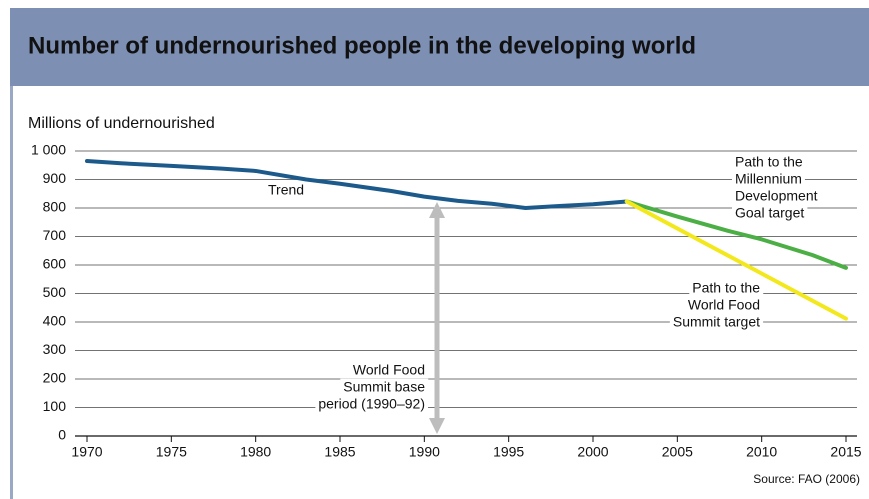 The width and height of the screenshot is (869, 499). I want to click on y-tick-label: 100, so click(55, 406).